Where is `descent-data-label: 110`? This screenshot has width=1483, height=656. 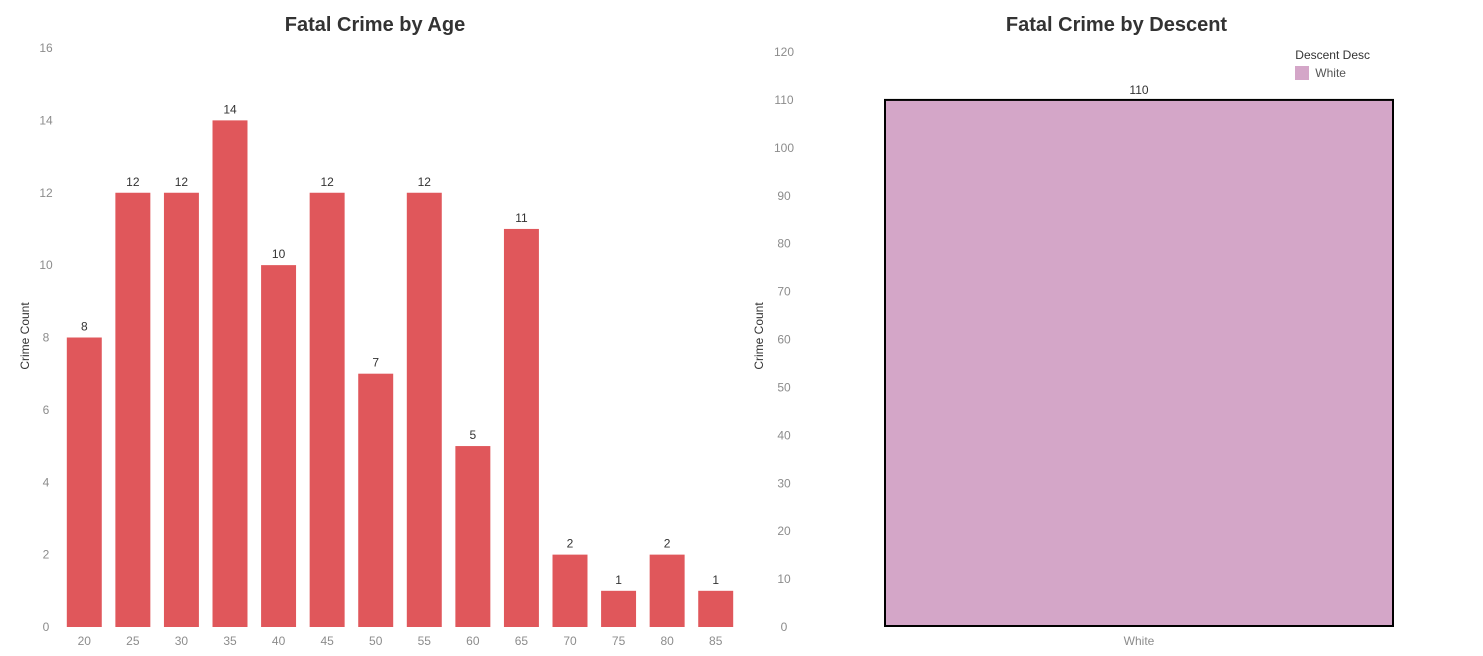
descent-data-label: 110 is located at coordinates (1138, 90).